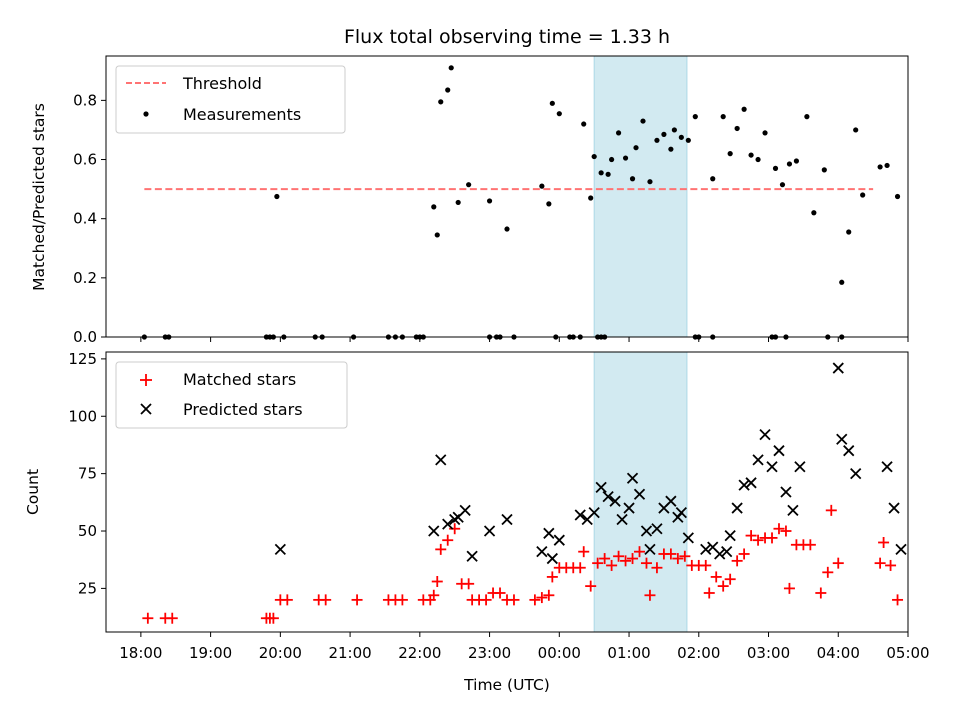 This screenshot has height=720, width=960. Describe the element at coordinates (87, 588) in the screenshot. I see `y-tick-label: 25` at that location.